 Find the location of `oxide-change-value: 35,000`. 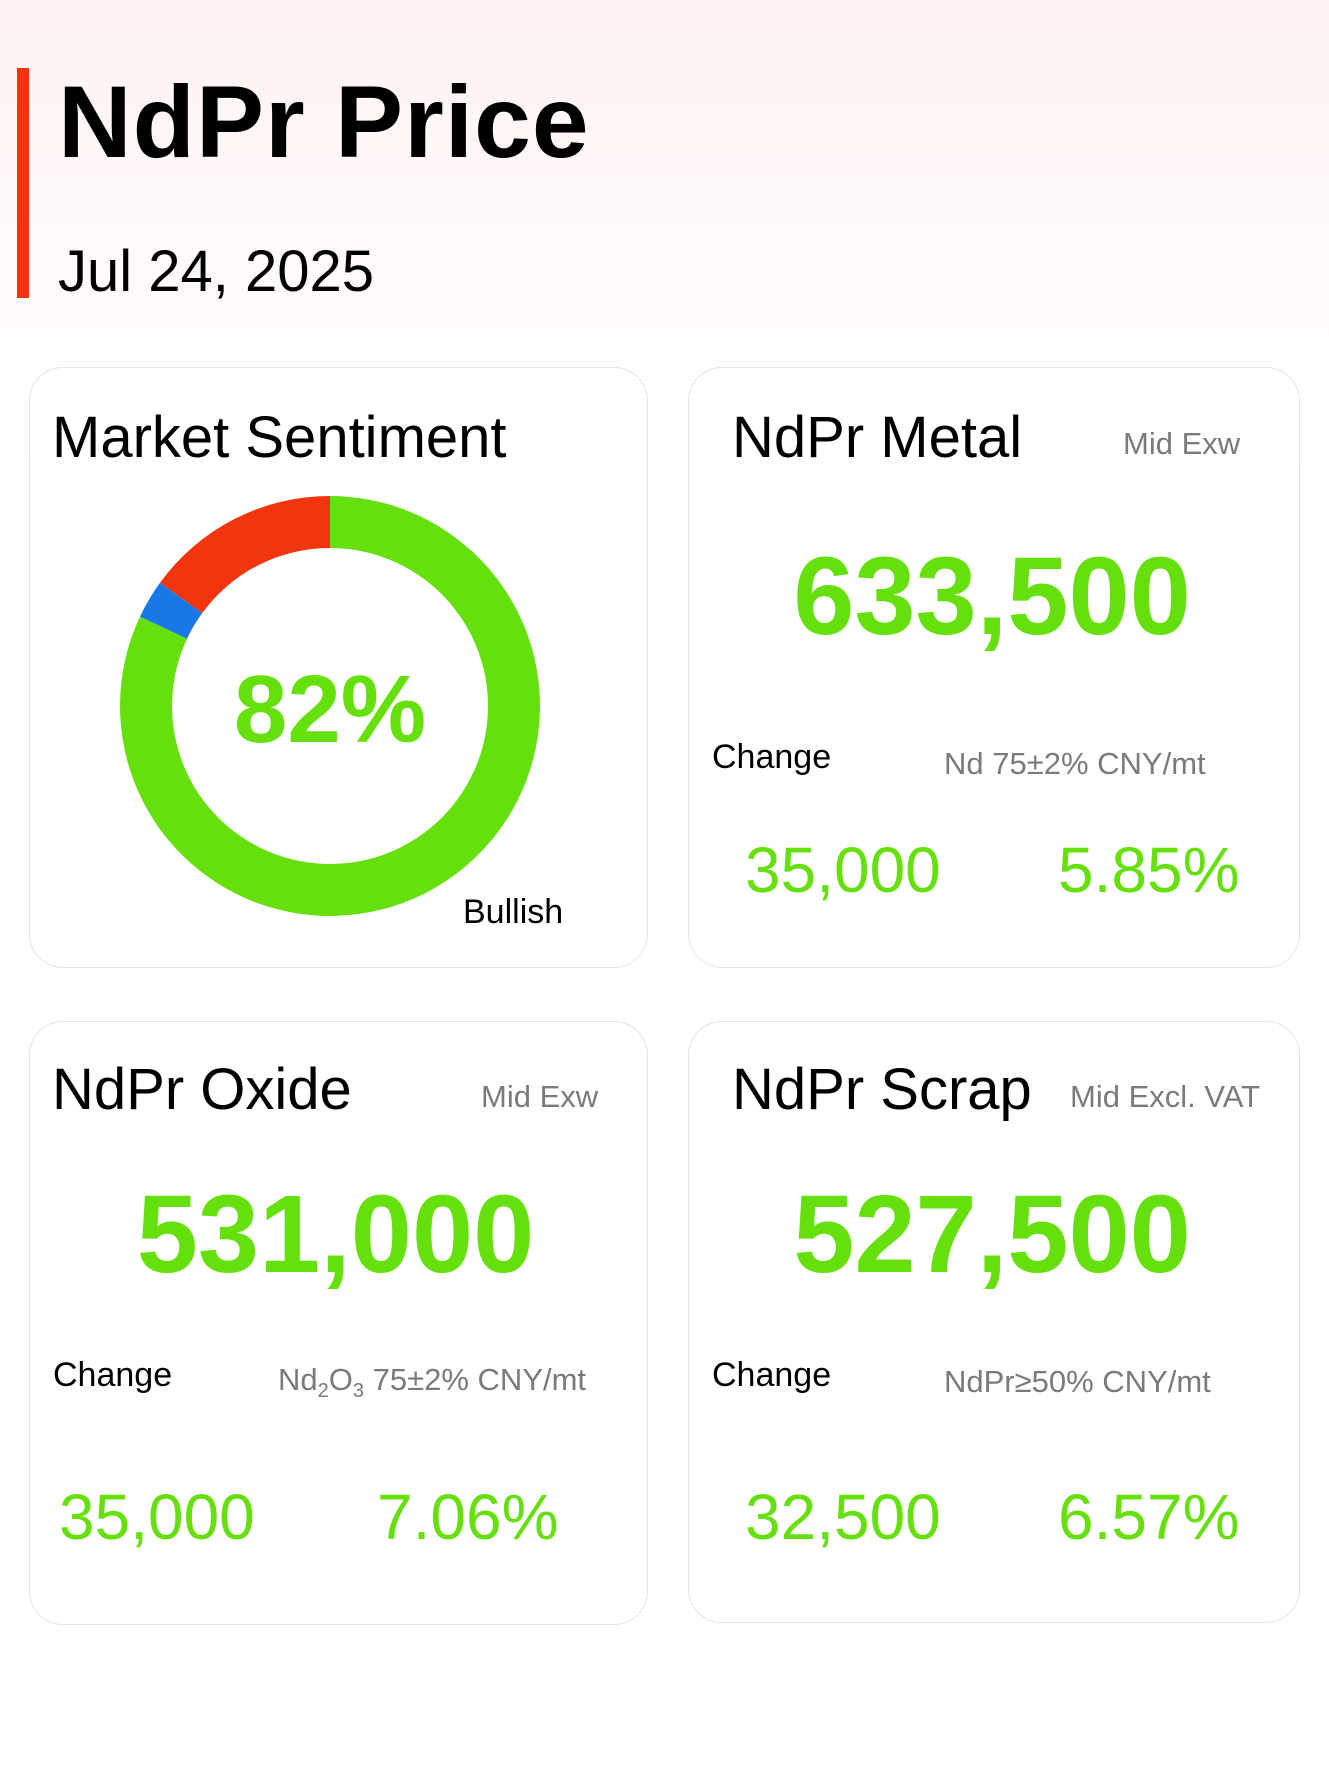

oxide-change-value: 35,000 is located at coordinates (157, 1517).